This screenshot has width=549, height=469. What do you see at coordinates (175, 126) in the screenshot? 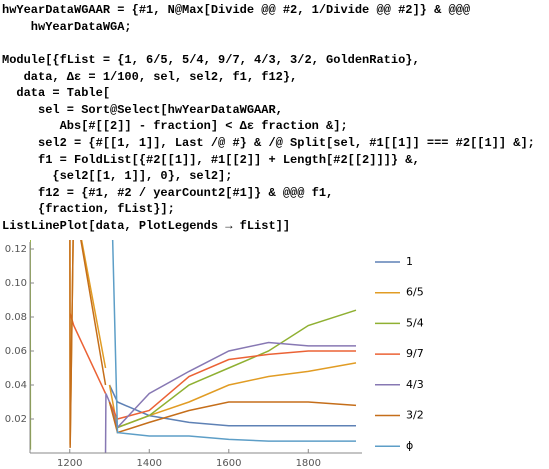
I see `code-line: Abs[#[[2]] - fraction] < Δε fraction &];` at bounding box center [175, 126].